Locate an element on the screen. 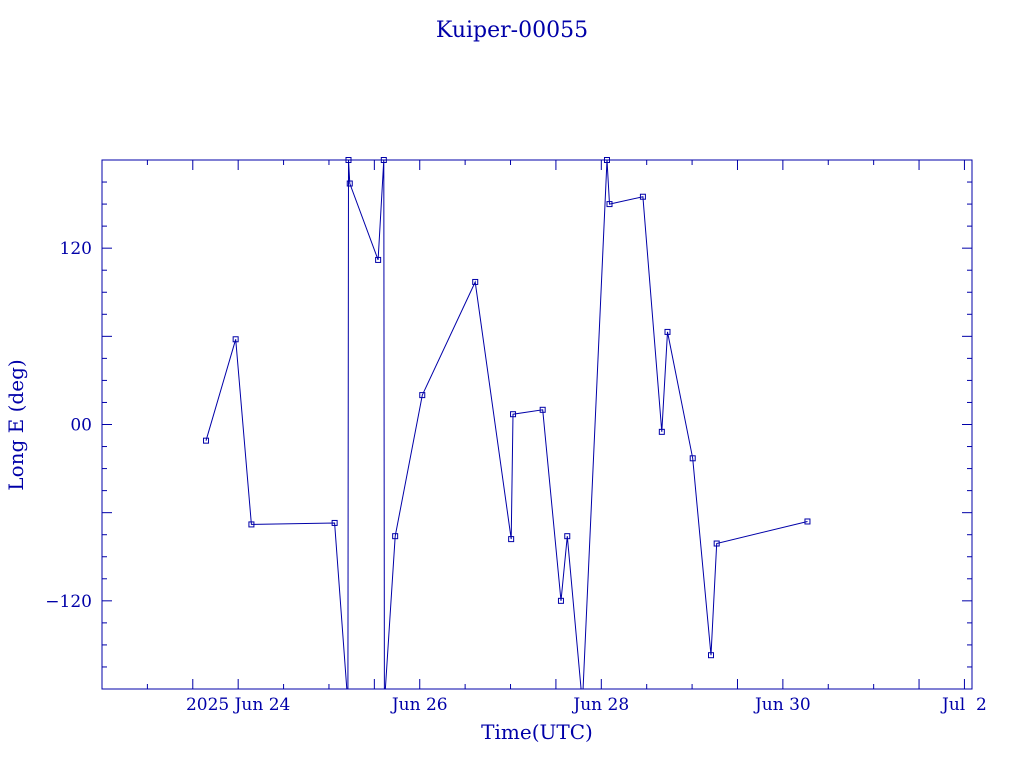  x-tick-labels: 2025 Jun 24 Jun 26 Jun 28 Jun 30 Jul 2 is located at coordinates (586, 705).